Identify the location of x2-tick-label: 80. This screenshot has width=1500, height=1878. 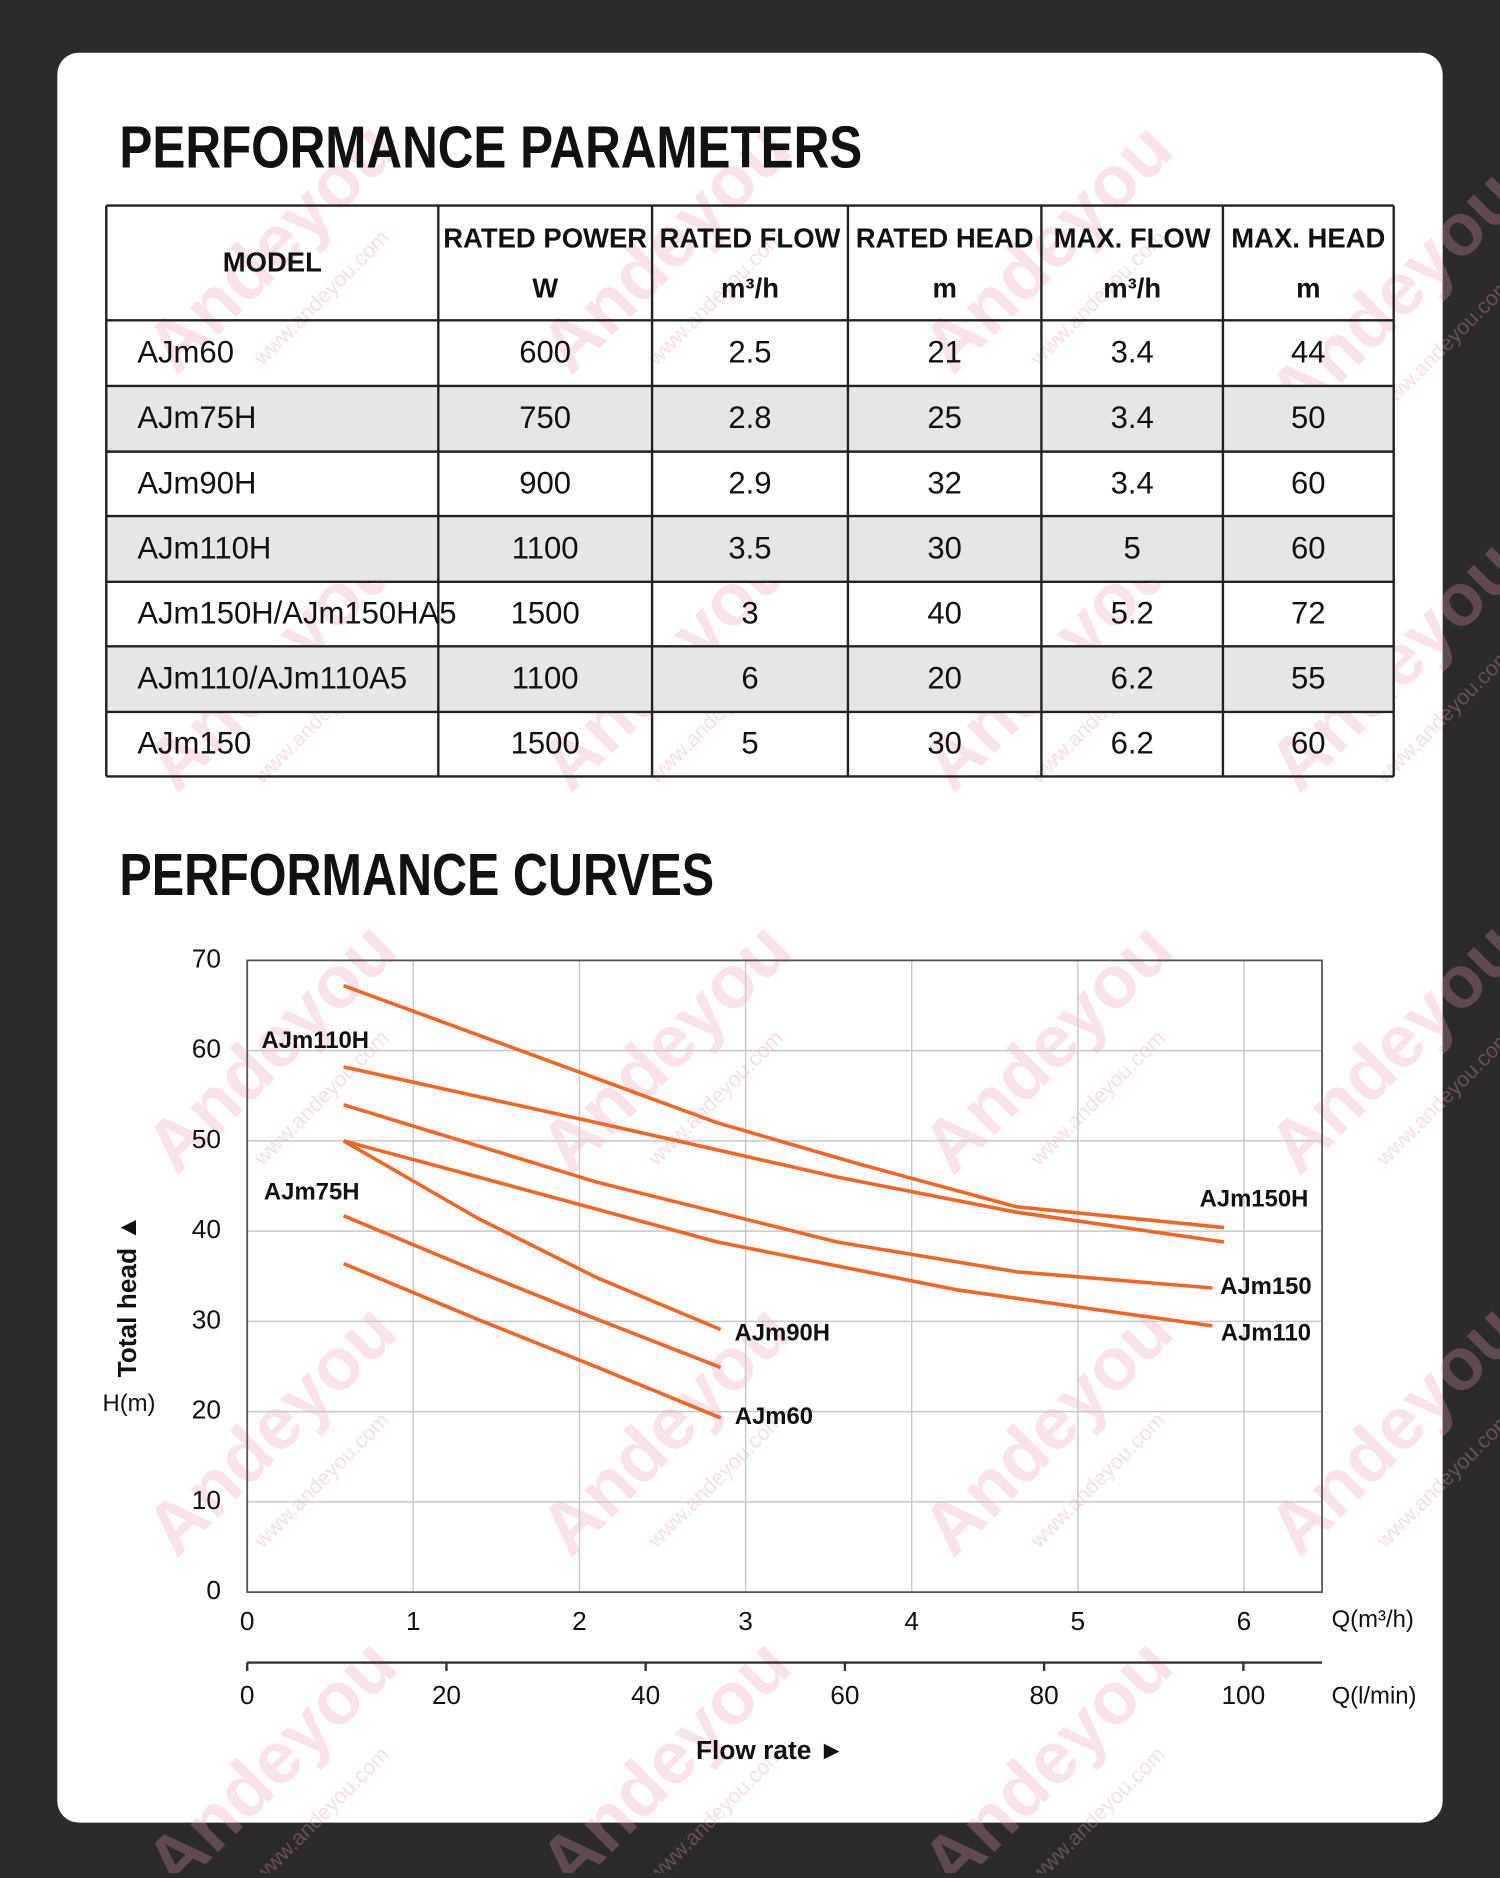
(1044, 1695).